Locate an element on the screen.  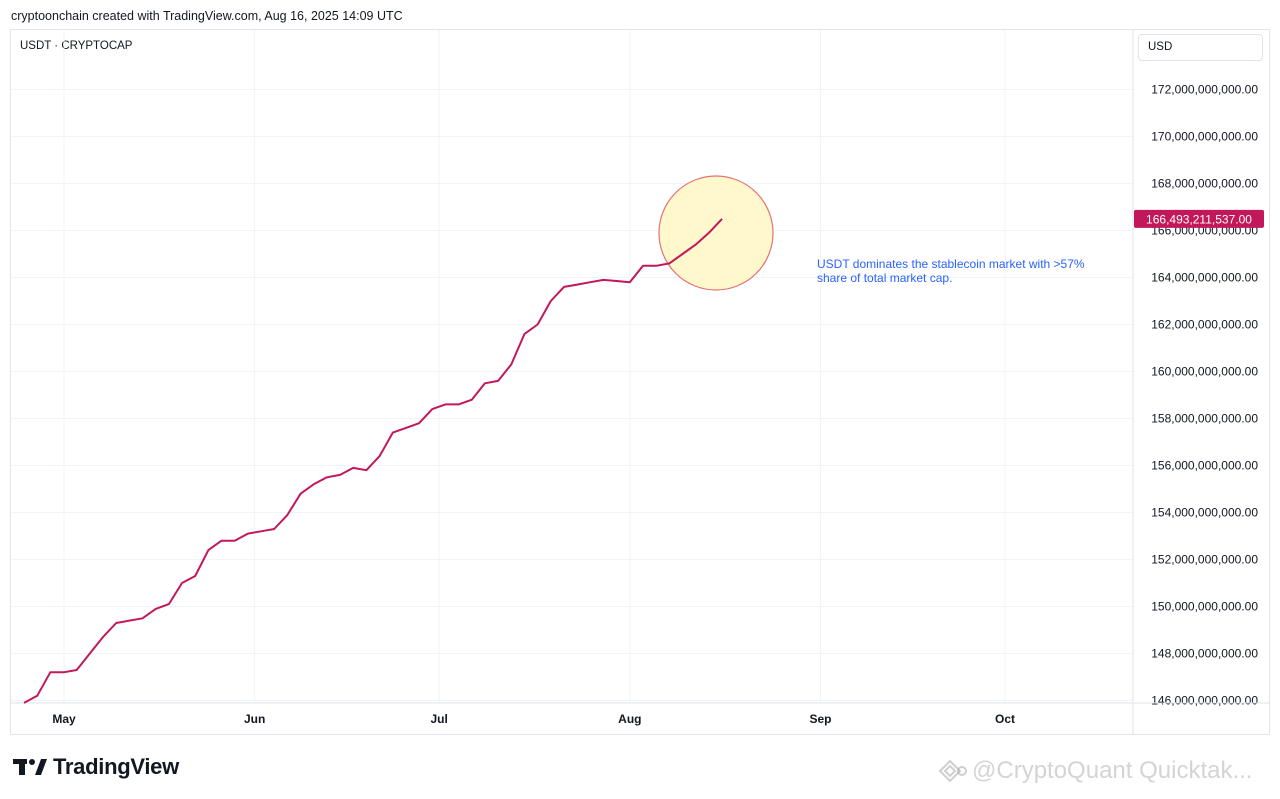
y-tick-label: 162,000,000,000.00 is located at coordinates (1204, 325).